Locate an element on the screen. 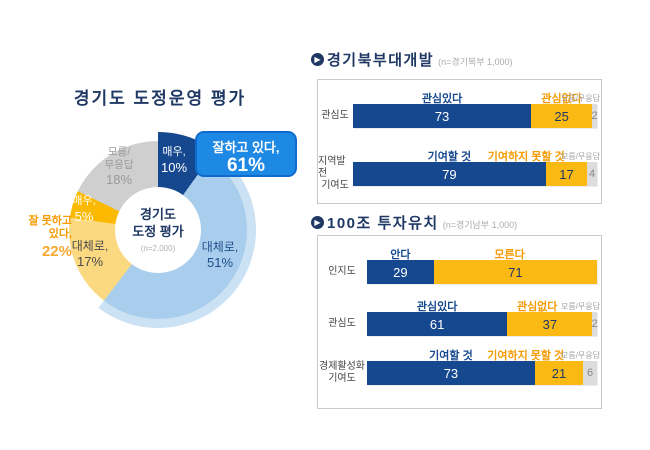 The image size is (650, 450). donut-sample-note: (n=2,000) is located at coordinates (158, 248).